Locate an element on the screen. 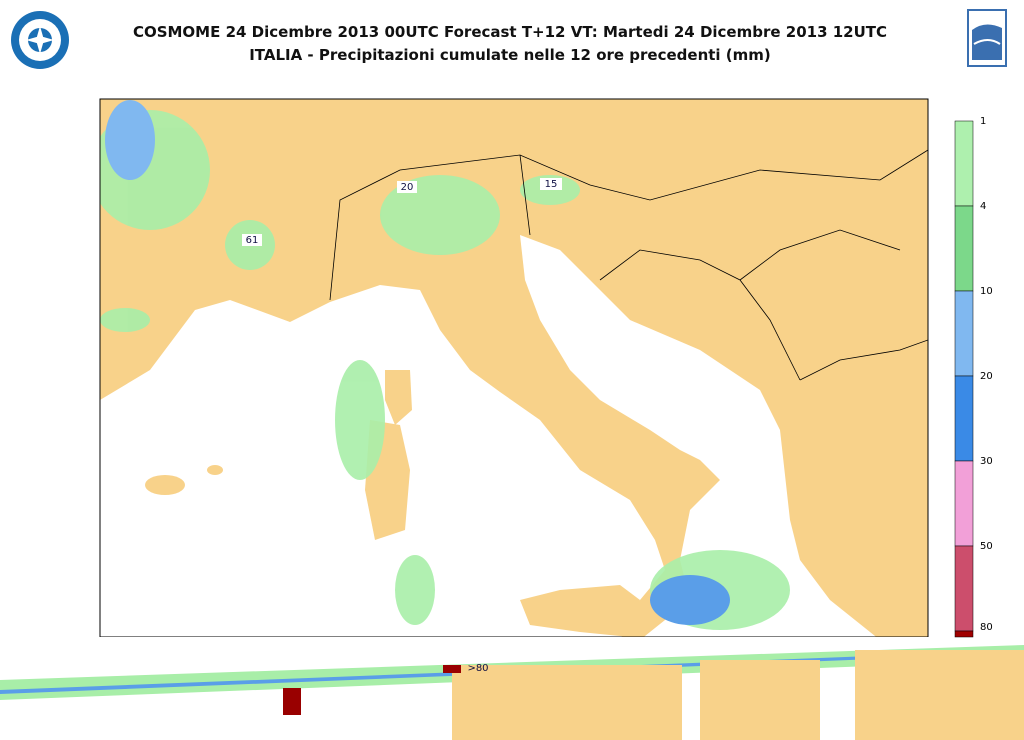  render-glitch: >80 is located at coordinates (512, 688).